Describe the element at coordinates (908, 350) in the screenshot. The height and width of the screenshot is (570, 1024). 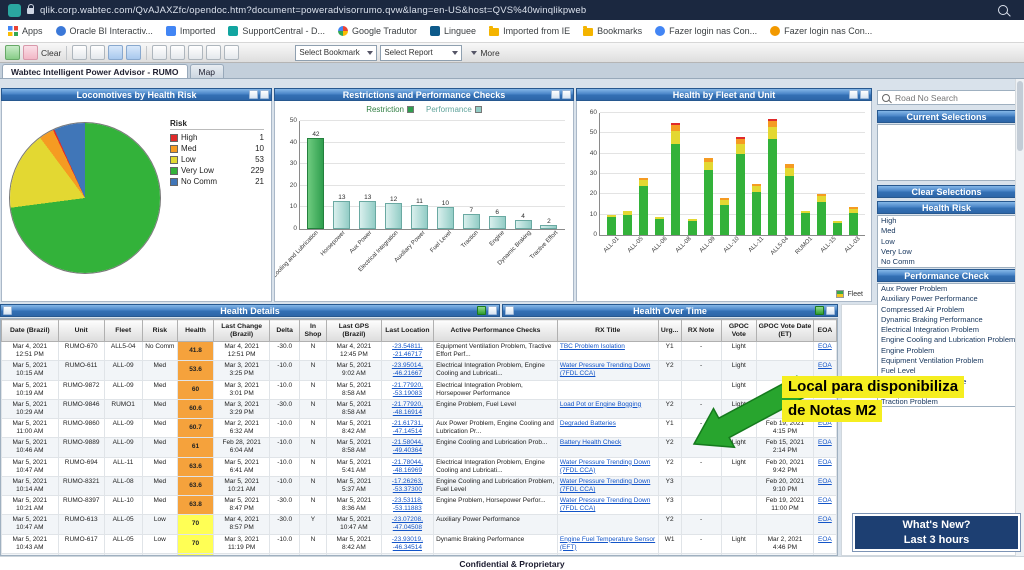
I see `list-item: Engine Problem` at that location.